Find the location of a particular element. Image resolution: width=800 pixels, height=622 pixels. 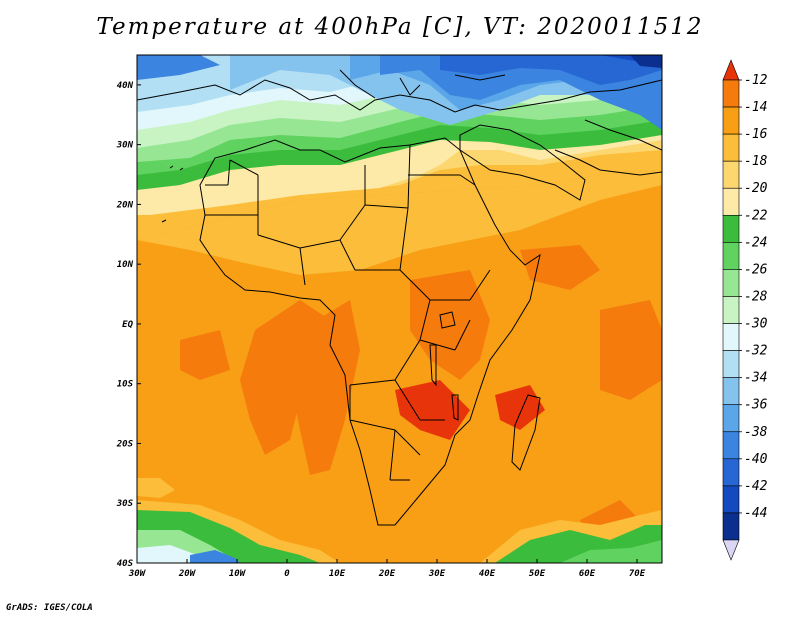

lat-tick-label: EQ is located at coordinates (127, 325).